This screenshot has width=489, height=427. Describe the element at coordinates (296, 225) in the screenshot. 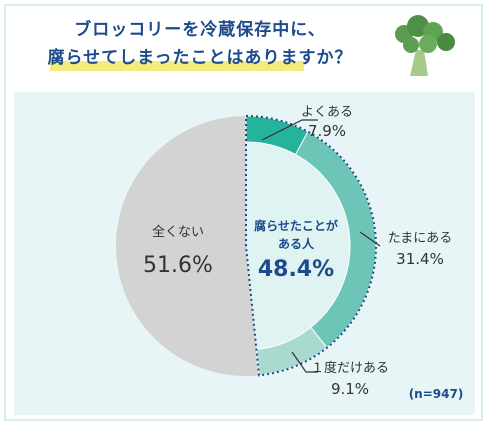

I see `label-yes-line1: 腐らせたことが` at that location.